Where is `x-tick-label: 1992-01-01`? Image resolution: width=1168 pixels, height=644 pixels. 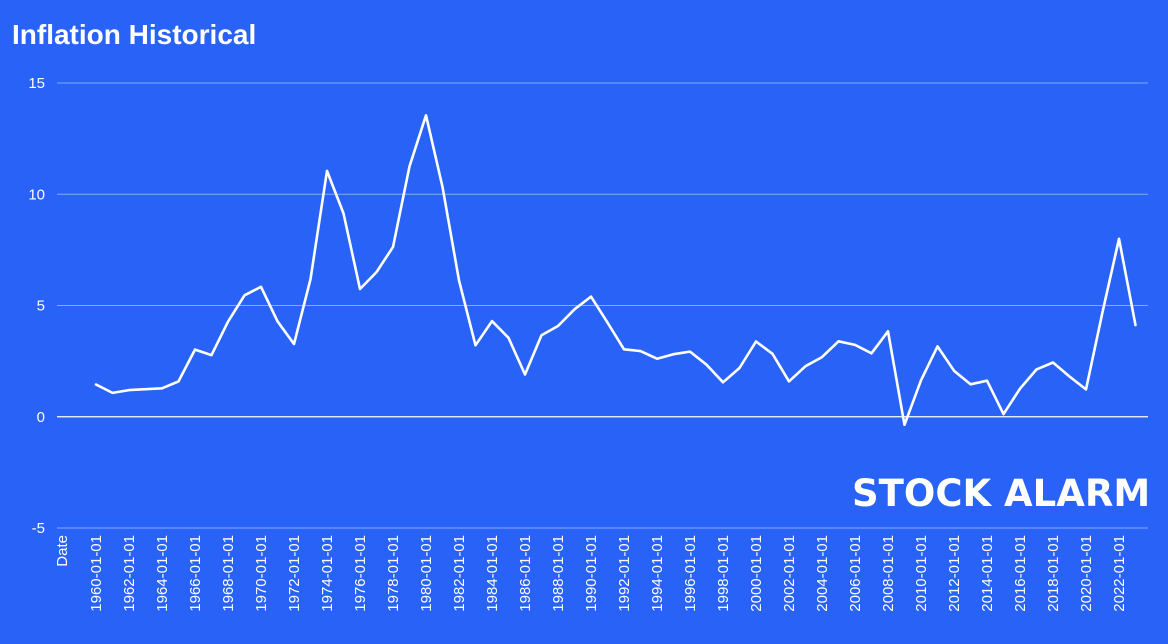
x-tick-label: 1992-01-01 is located at coordinates (624, 573).